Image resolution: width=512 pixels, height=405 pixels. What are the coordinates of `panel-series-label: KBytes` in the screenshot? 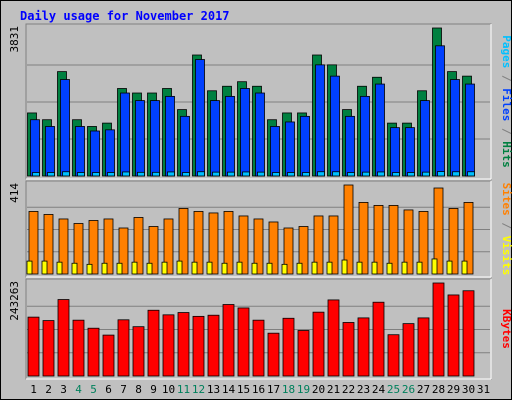 It's located at (506, 329).